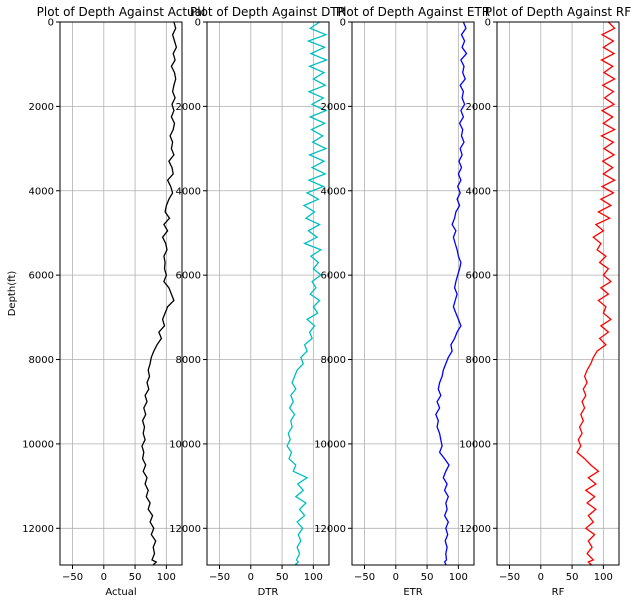 The image size is (637, 604). I want to click on y-tick-label-dtr-1: 2000, so click(188, 107).